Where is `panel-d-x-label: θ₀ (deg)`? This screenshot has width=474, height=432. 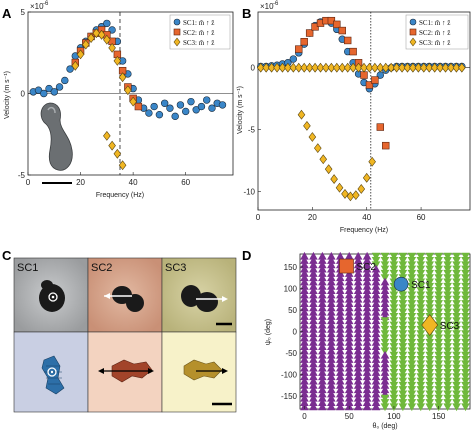 panel-d-x-label: θ₀ (deg) is located at coordinates (384, 426).